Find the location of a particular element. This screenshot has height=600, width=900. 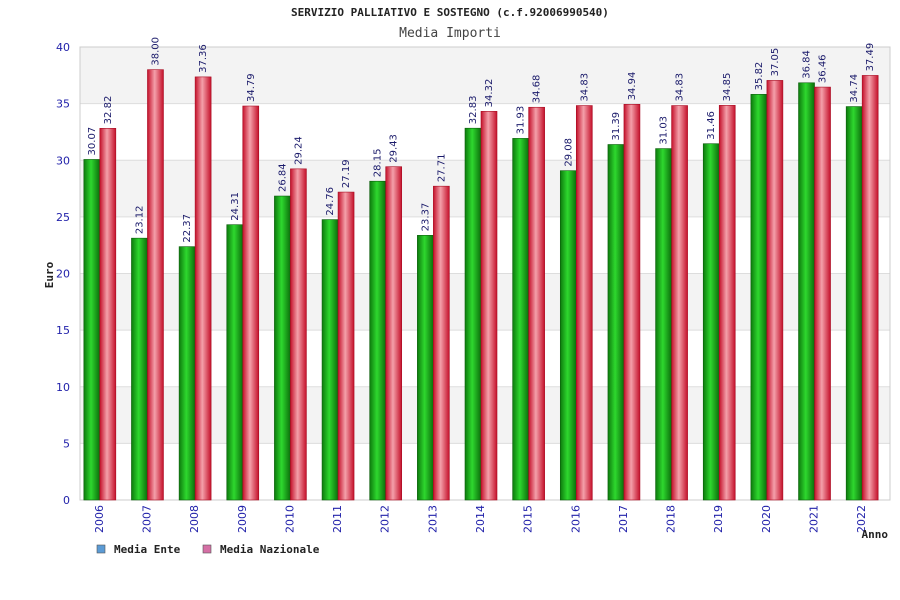

data-label: 27.19 is located at coordinates (346, 173).